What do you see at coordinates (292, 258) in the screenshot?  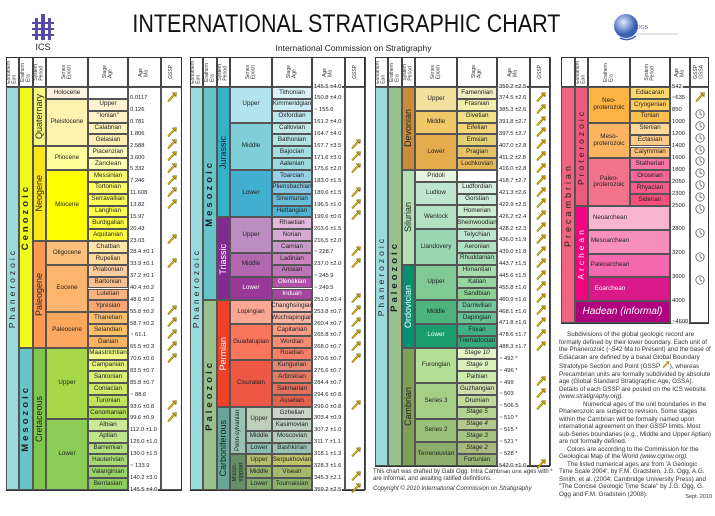 I see `stage-ladinian: Ladinian` at bounding box center [292, 258].